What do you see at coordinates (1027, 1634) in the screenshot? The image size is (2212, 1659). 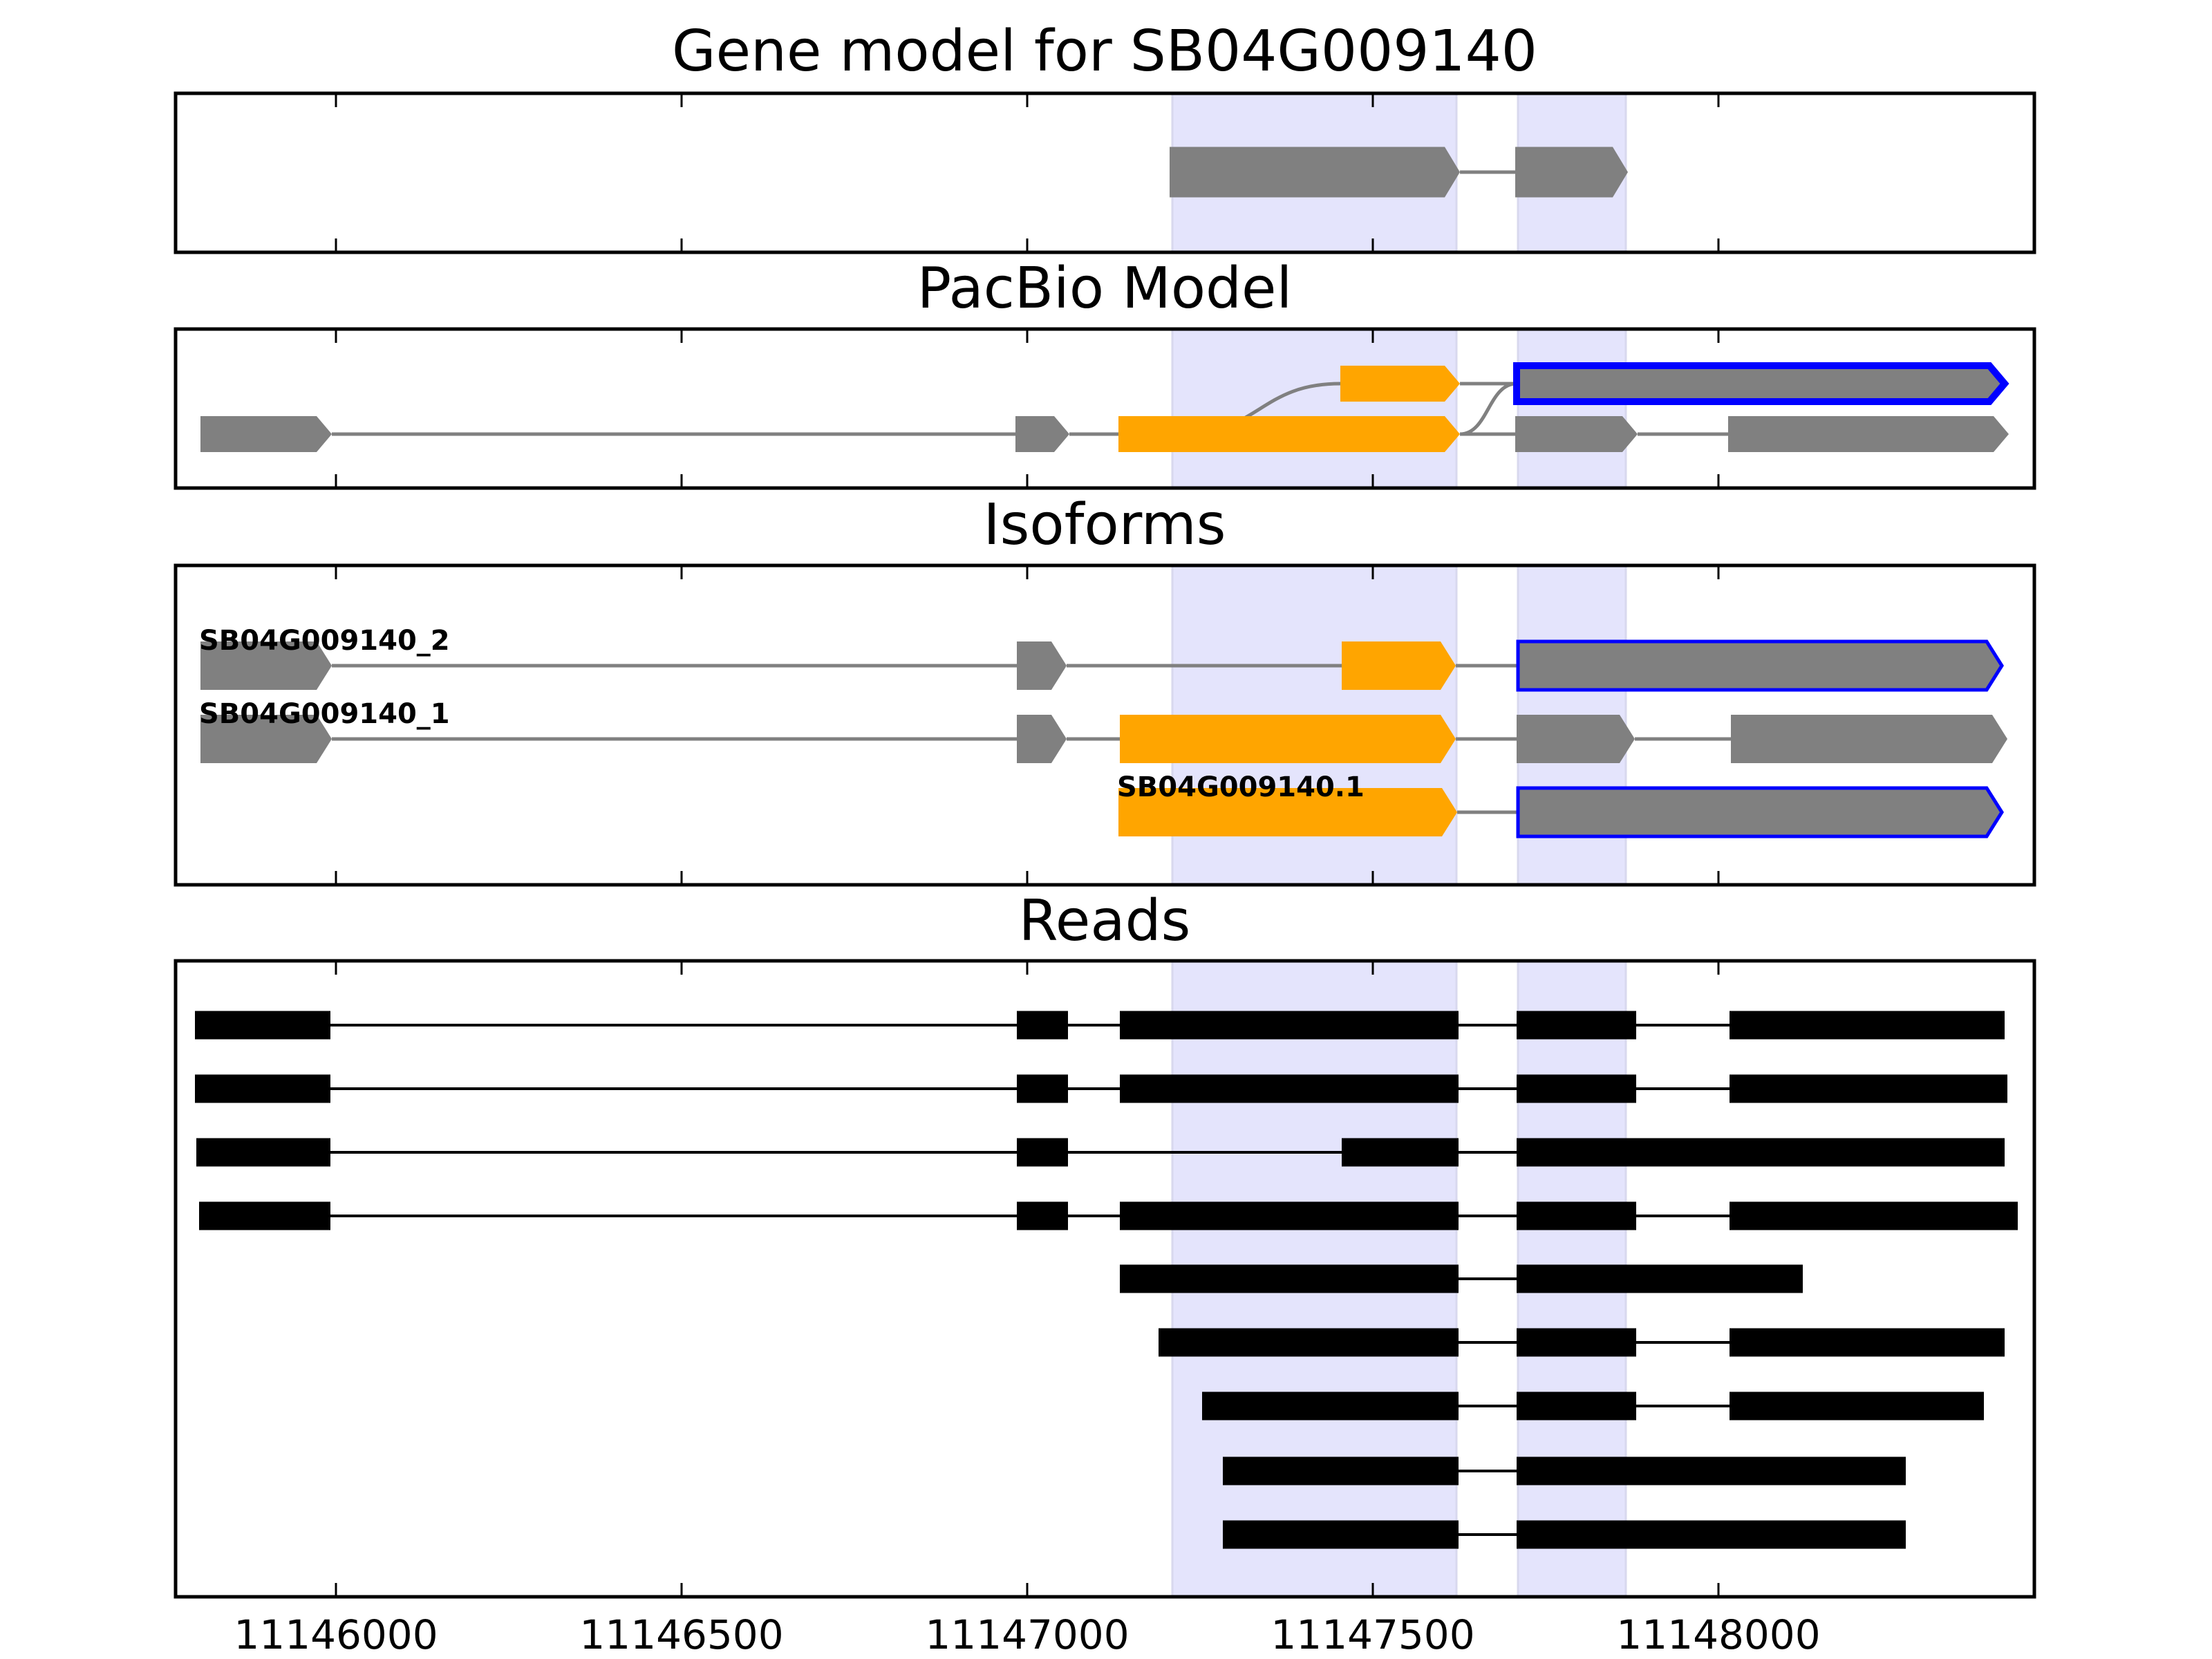 I see `x-tick-label: 11147000` at bounding box center [1027, 1634].